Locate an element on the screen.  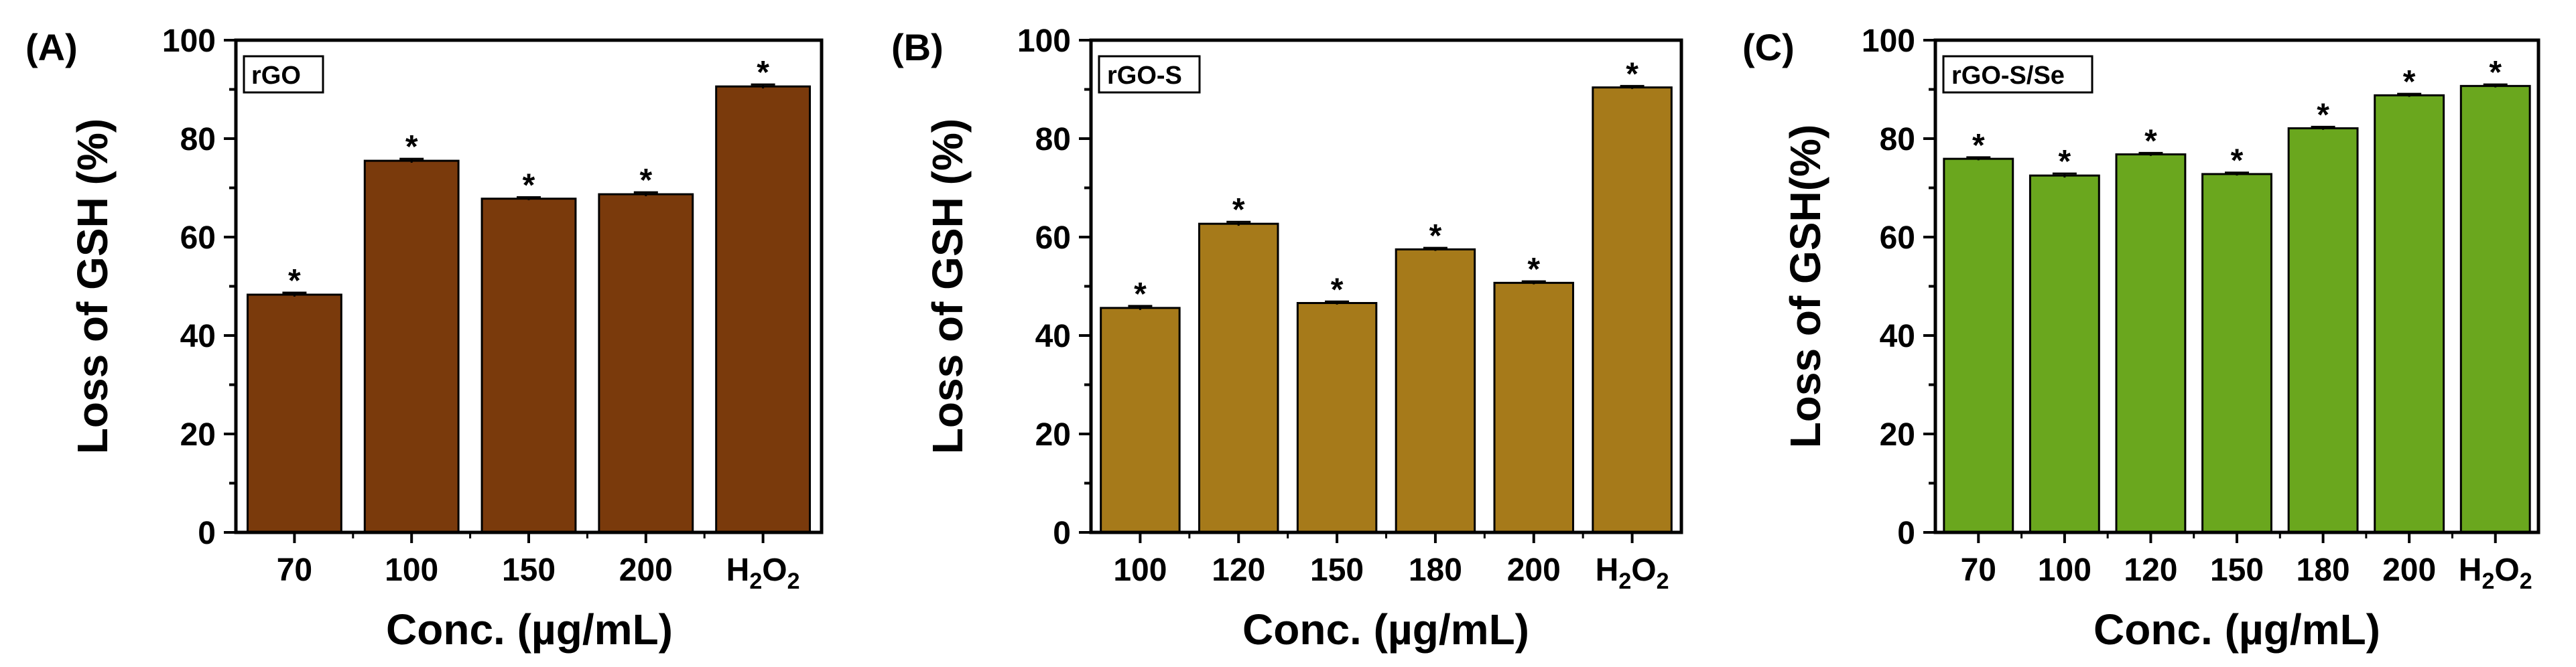
panel-label: (A) is located at coordinates (51, 47).